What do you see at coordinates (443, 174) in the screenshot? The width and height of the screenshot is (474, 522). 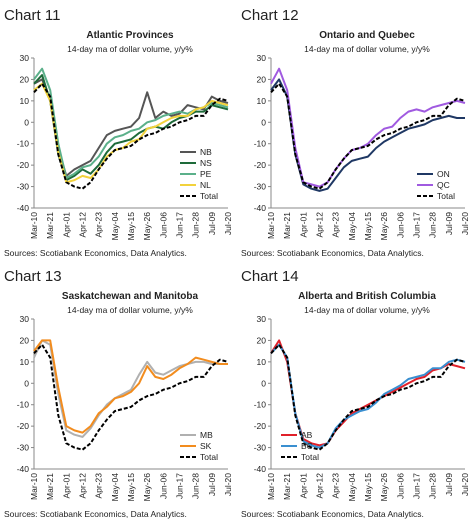 I see `legend-label: ON` at bounding box center [443, 174].